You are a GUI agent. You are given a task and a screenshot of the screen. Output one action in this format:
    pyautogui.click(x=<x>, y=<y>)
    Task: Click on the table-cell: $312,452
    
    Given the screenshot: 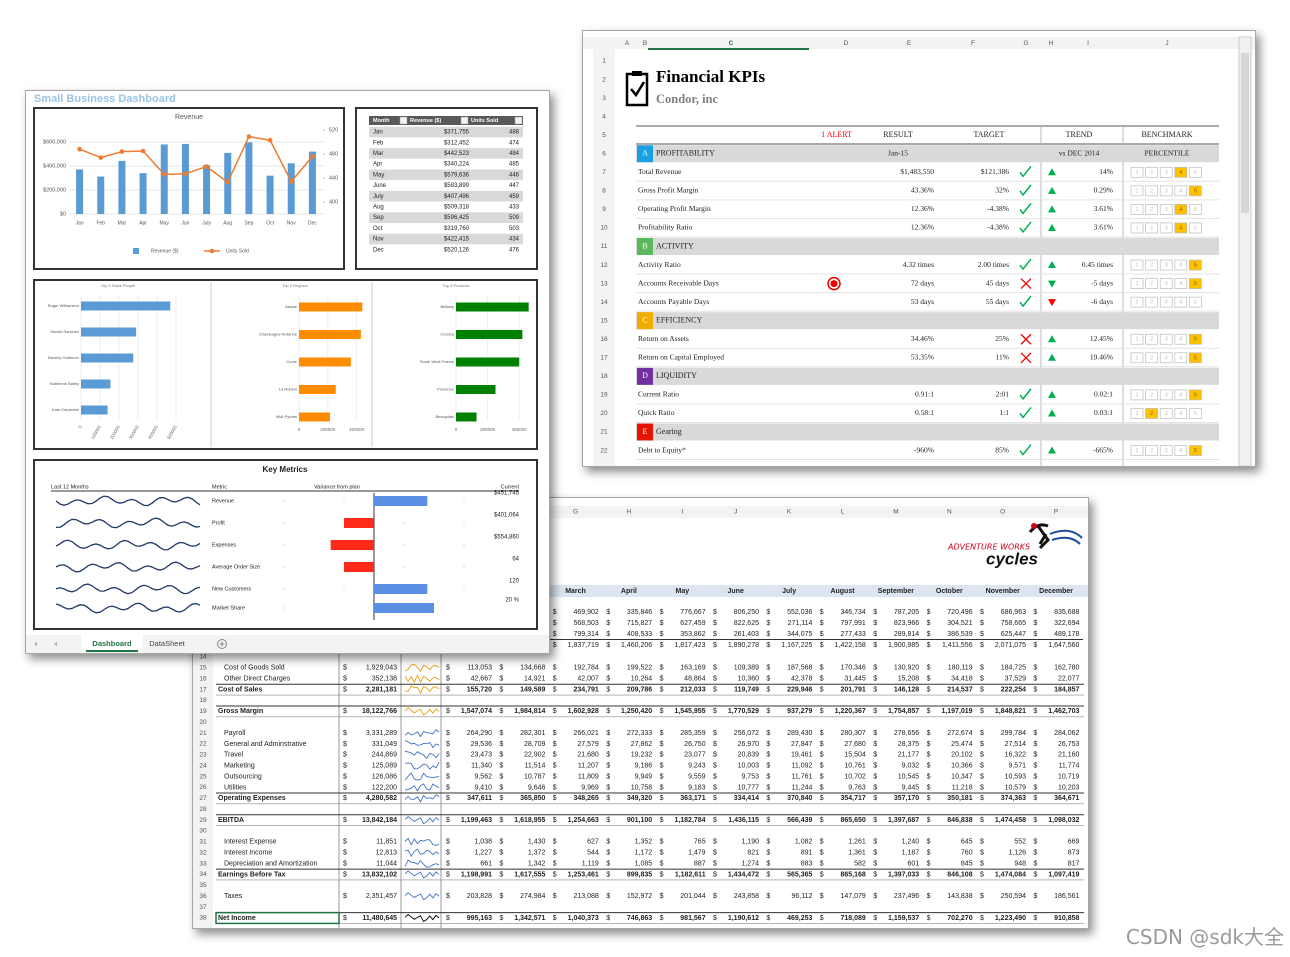 What is the action you would take?
    pyautogui.click(x=457, y=143)
    